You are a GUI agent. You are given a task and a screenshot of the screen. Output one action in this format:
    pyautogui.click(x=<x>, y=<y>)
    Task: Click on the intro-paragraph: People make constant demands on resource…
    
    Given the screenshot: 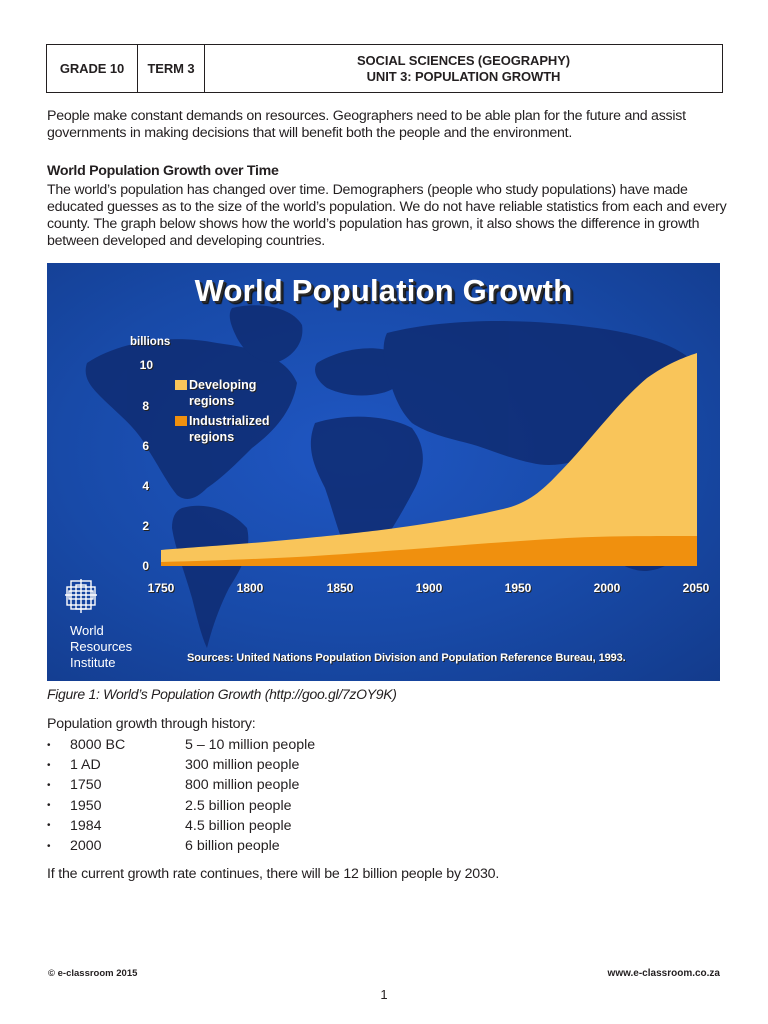 What is the action you would take?
    pyautogui.click(x=366, y=124)
    